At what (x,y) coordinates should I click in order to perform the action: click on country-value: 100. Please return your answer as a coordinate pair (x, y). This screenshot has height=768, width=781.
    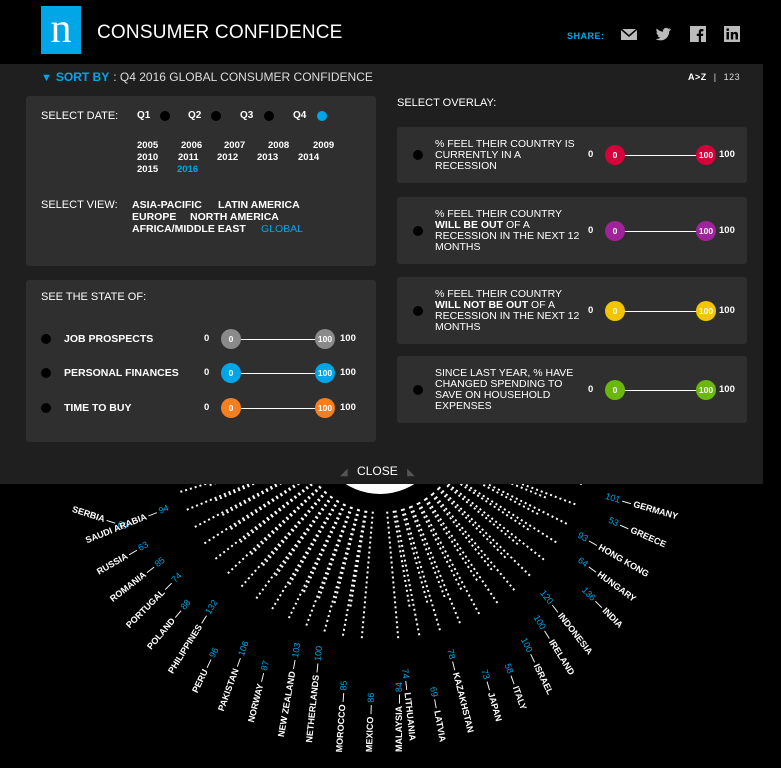
    Looking at the image, I should click on (318, 653).